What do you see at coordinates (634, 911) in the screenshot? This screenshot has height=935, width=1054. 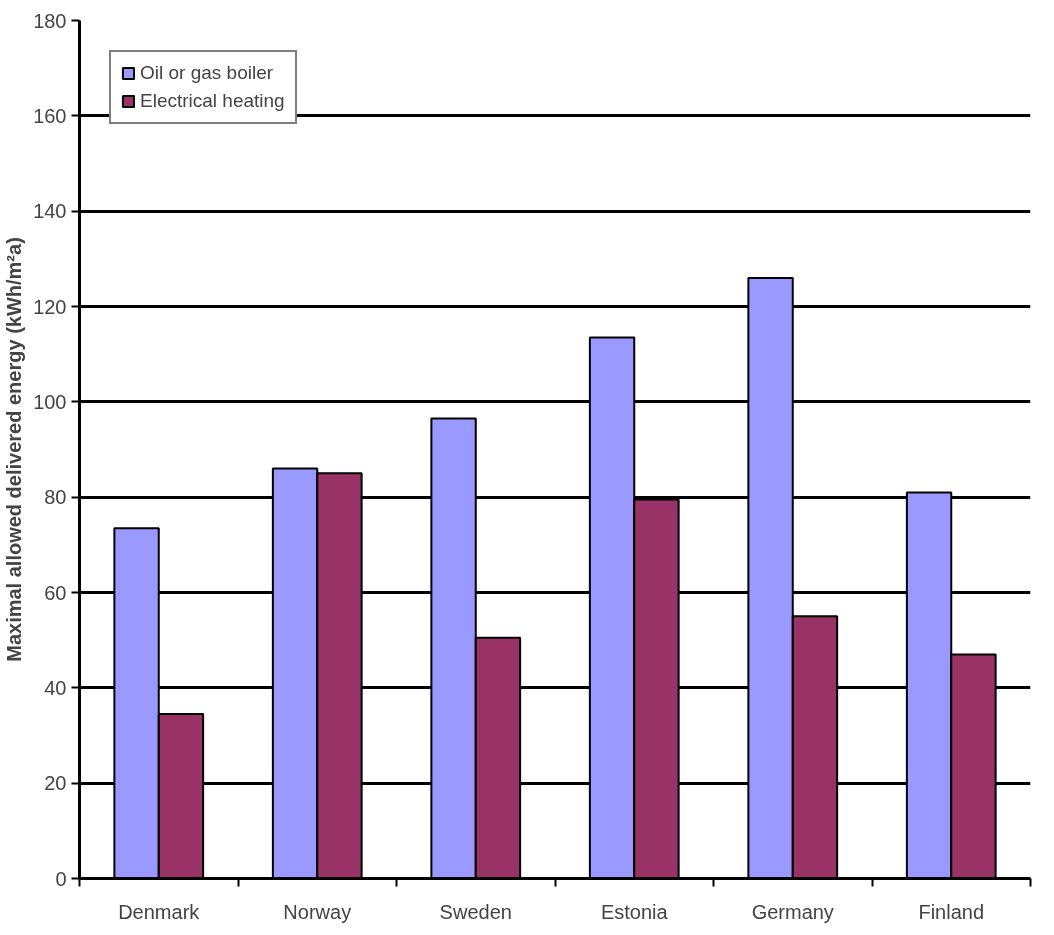 I see `x-tick-label: Estonia` at bounding box center [634, 911].